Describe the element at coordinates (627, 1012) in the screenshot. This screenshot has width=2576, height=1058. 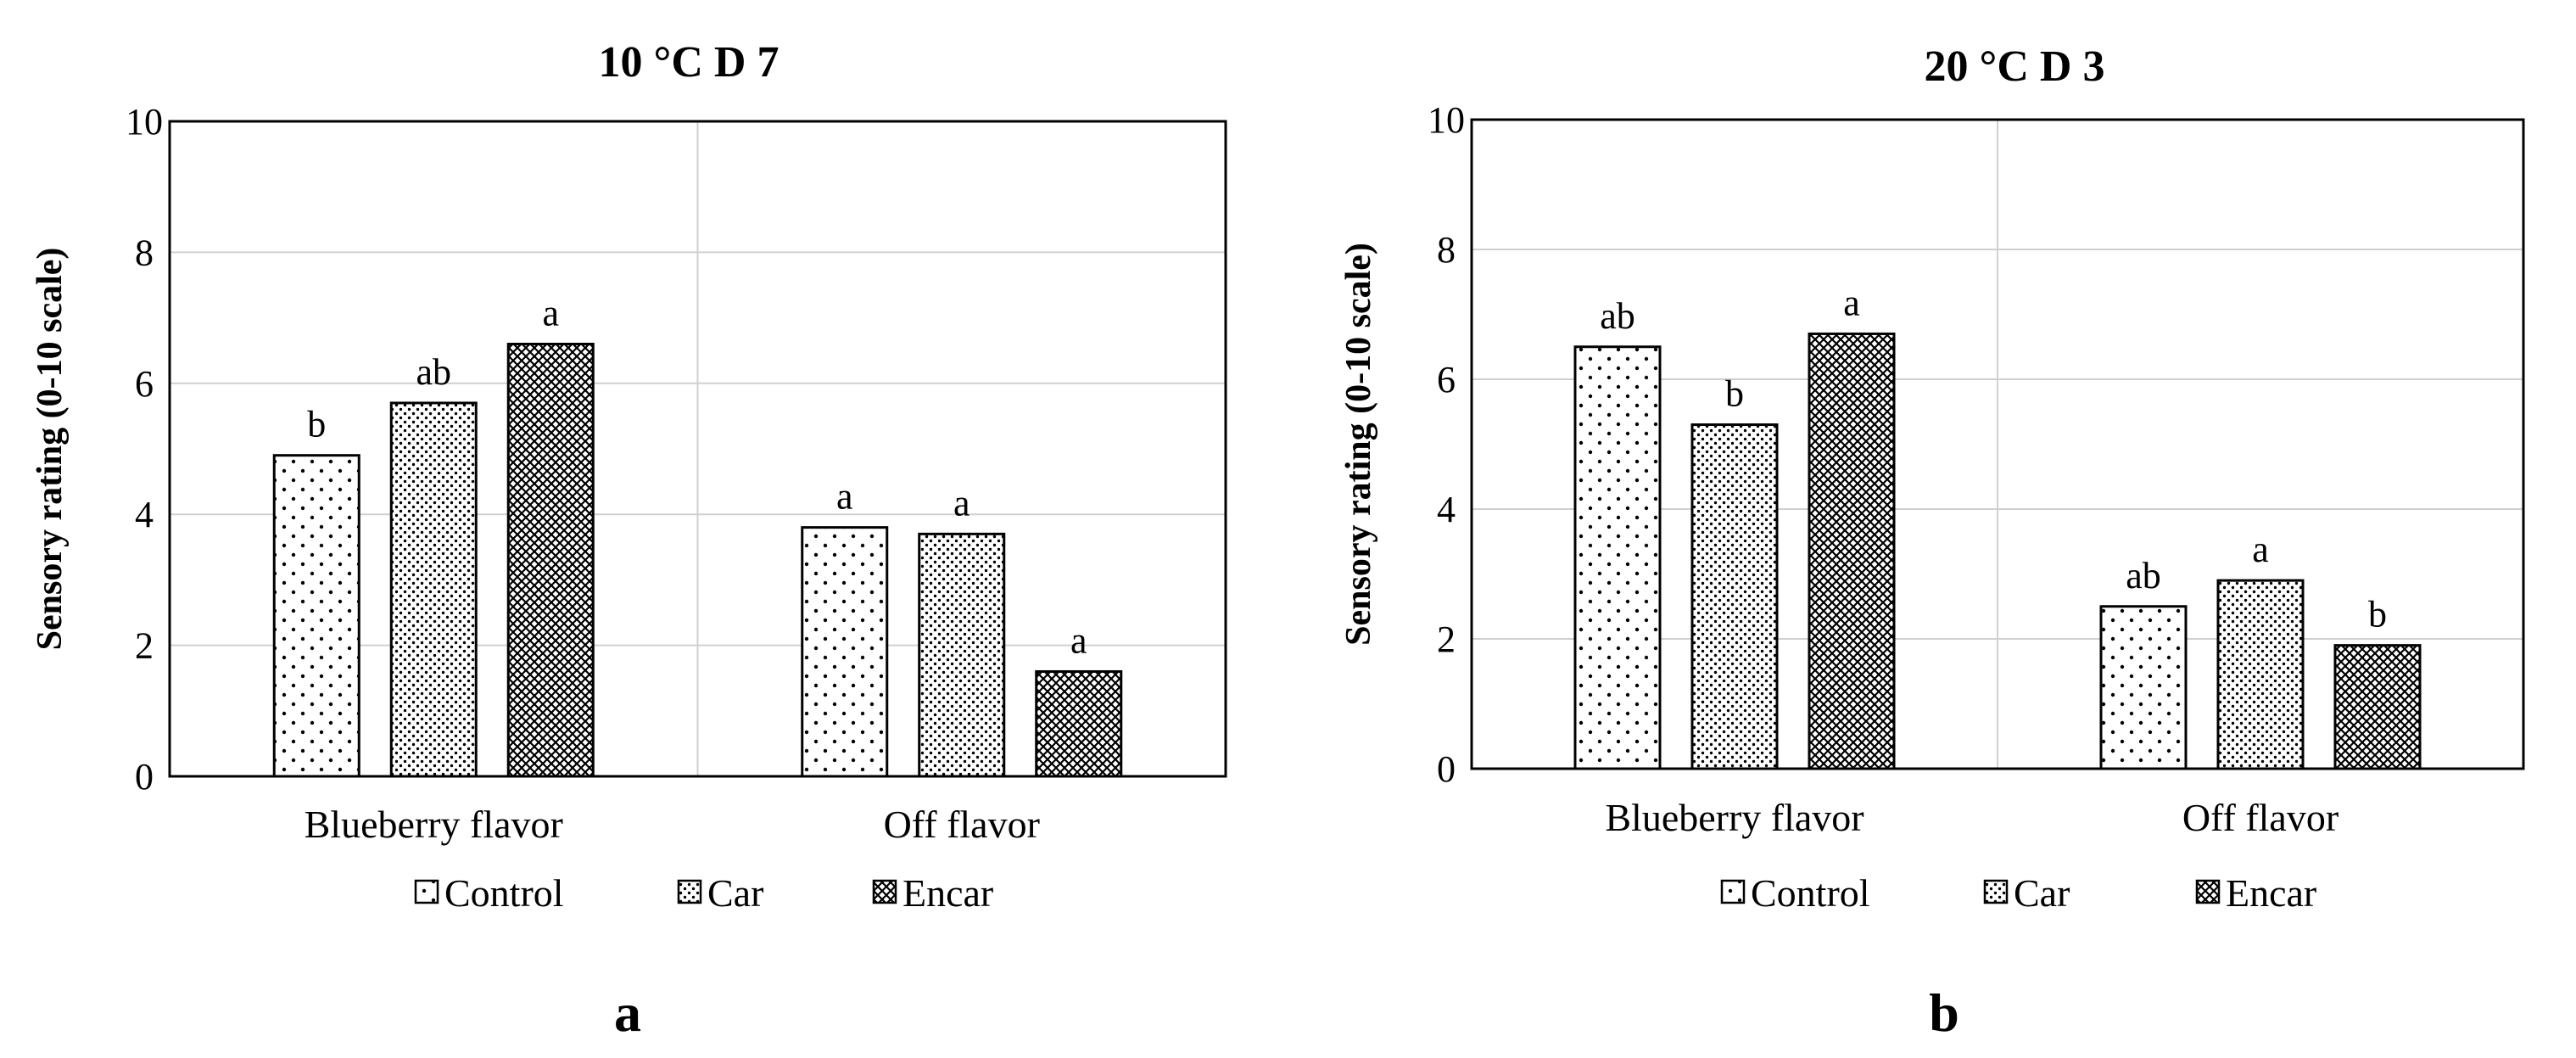
I see `panel-label: a` at that location.